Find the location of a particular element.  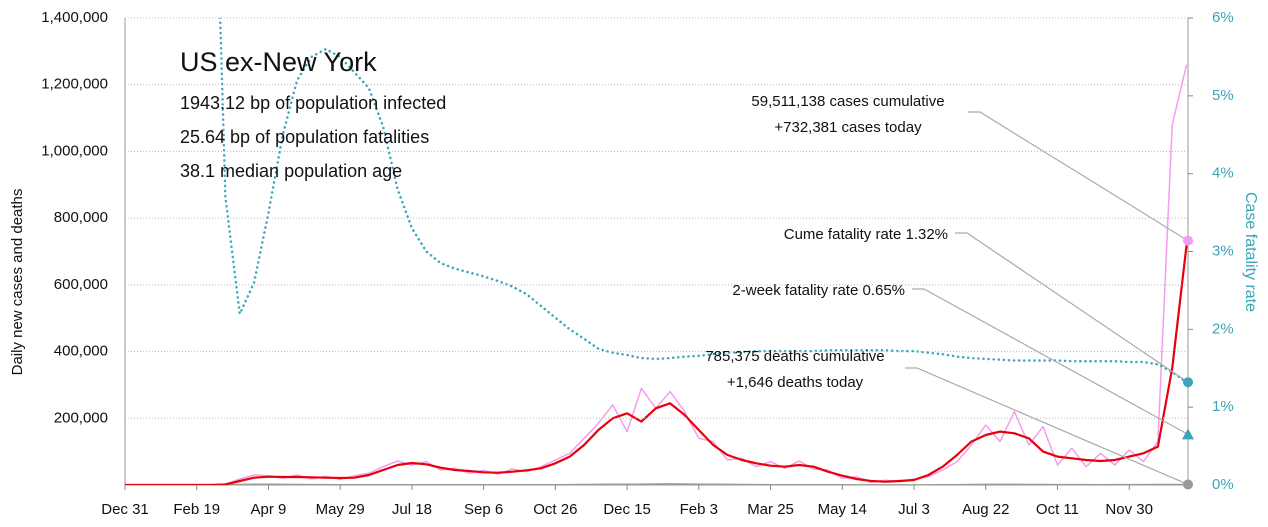

x-tick-label: Sep 6 is located at coordinates (483, 509).